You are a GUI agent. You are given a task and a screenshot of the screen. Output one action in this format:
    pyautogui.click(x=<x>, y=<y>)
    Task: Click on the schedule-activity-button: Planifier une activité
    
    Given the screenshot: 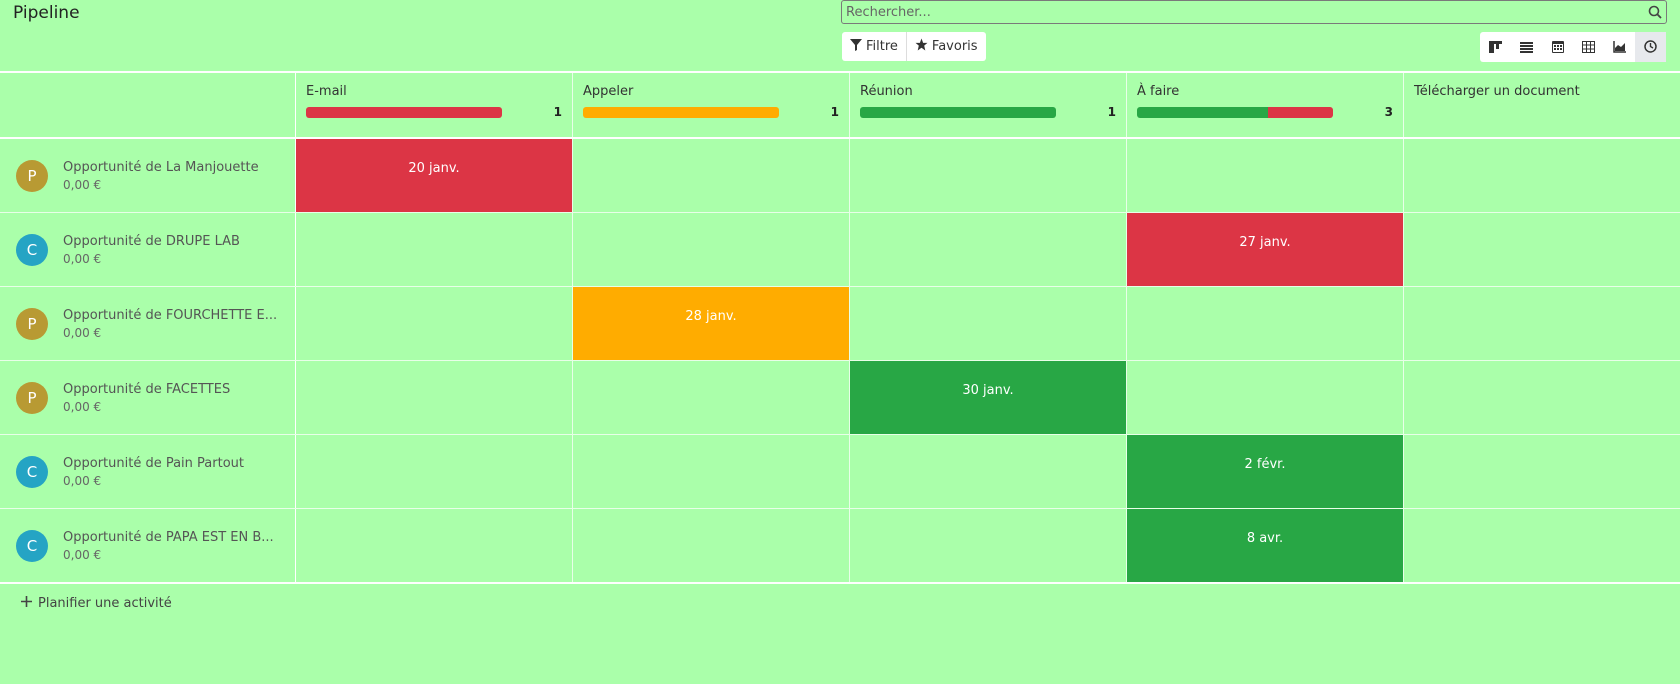 What is the action you would take?
    pyautogui.click(x=96, y=603)
    